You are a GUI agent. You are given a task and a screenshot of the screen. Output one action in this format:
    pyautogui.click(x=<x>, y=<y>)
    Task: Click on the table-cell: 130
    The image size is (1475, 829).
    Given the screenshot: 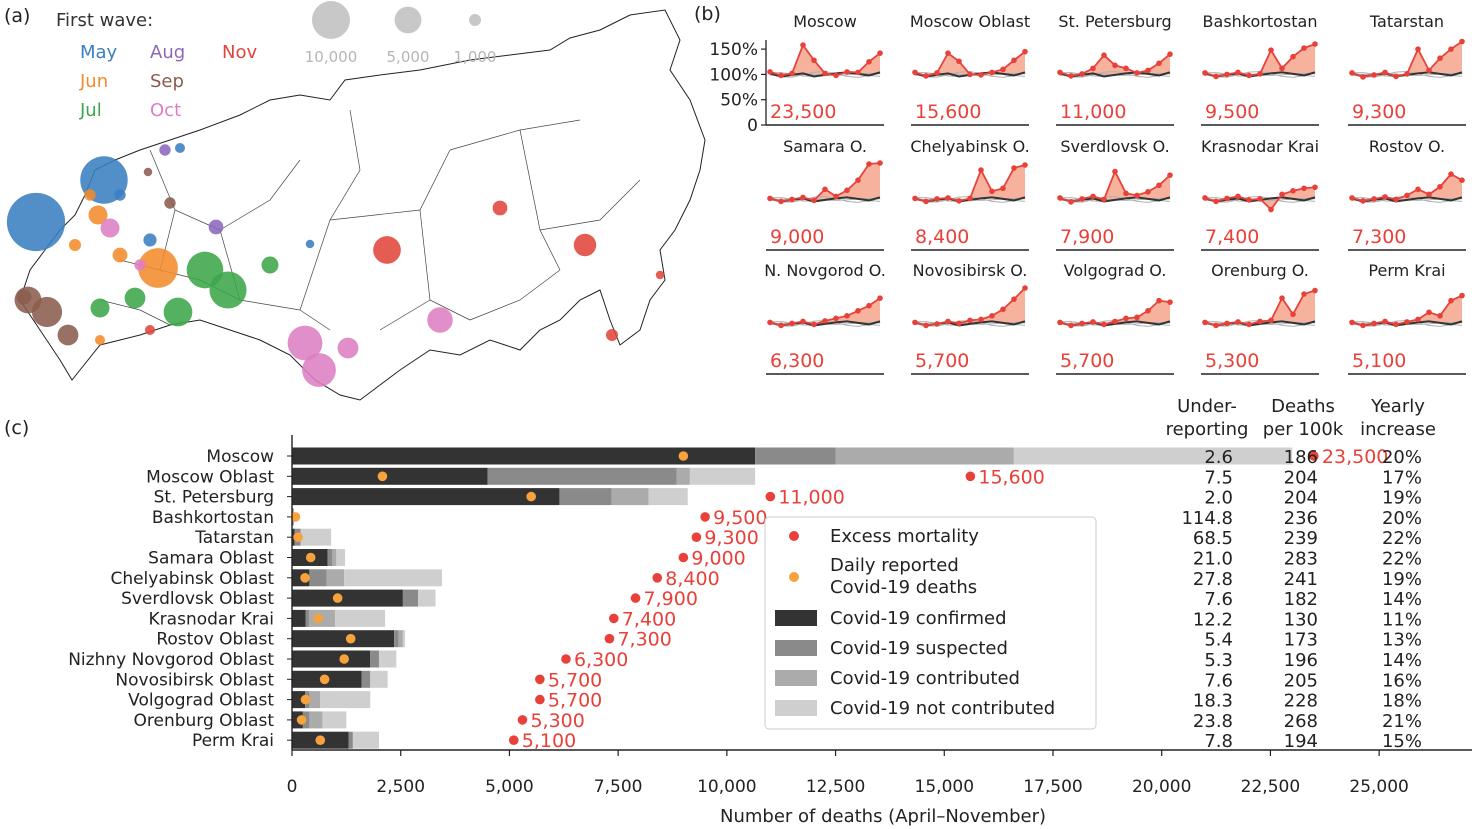 What is the action you would take?
    pyautogui.click(x=1301, y=619)
    